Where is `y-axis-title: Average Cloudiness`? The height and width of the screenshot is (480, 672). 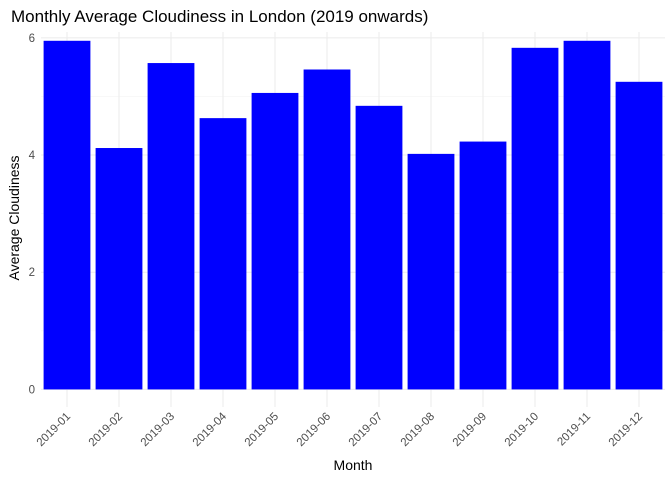 y-axis-title: Average Cloudiness is located at coordinates (14, 217).